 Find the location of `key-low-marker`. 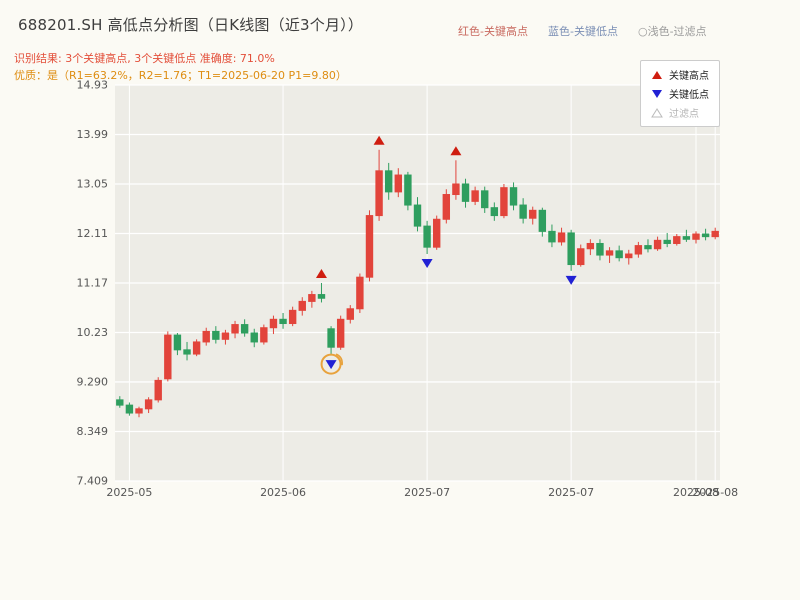

key-low-marker is located at coordinates (331, 365).